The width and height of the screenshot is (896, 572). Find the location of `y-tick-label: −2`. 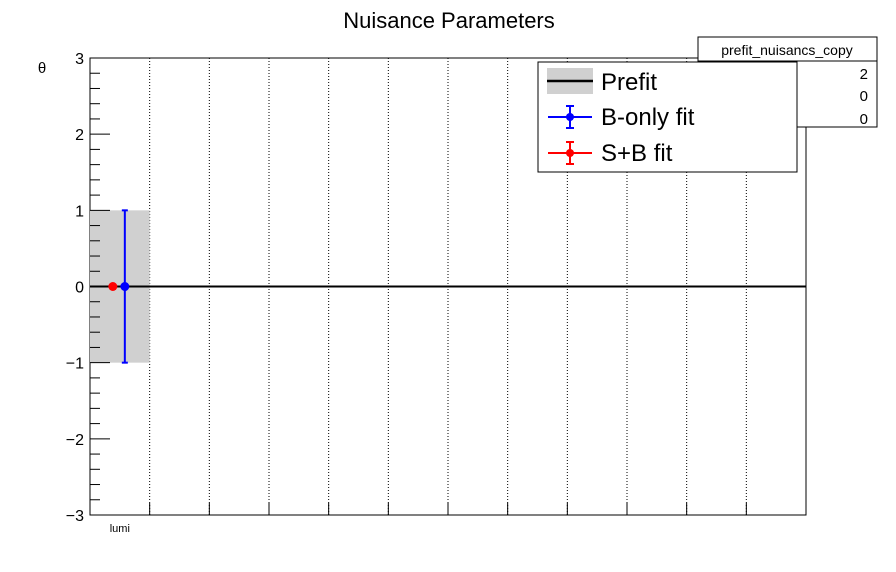

y-tick-label: −2 is located at coordinates (75, 440).